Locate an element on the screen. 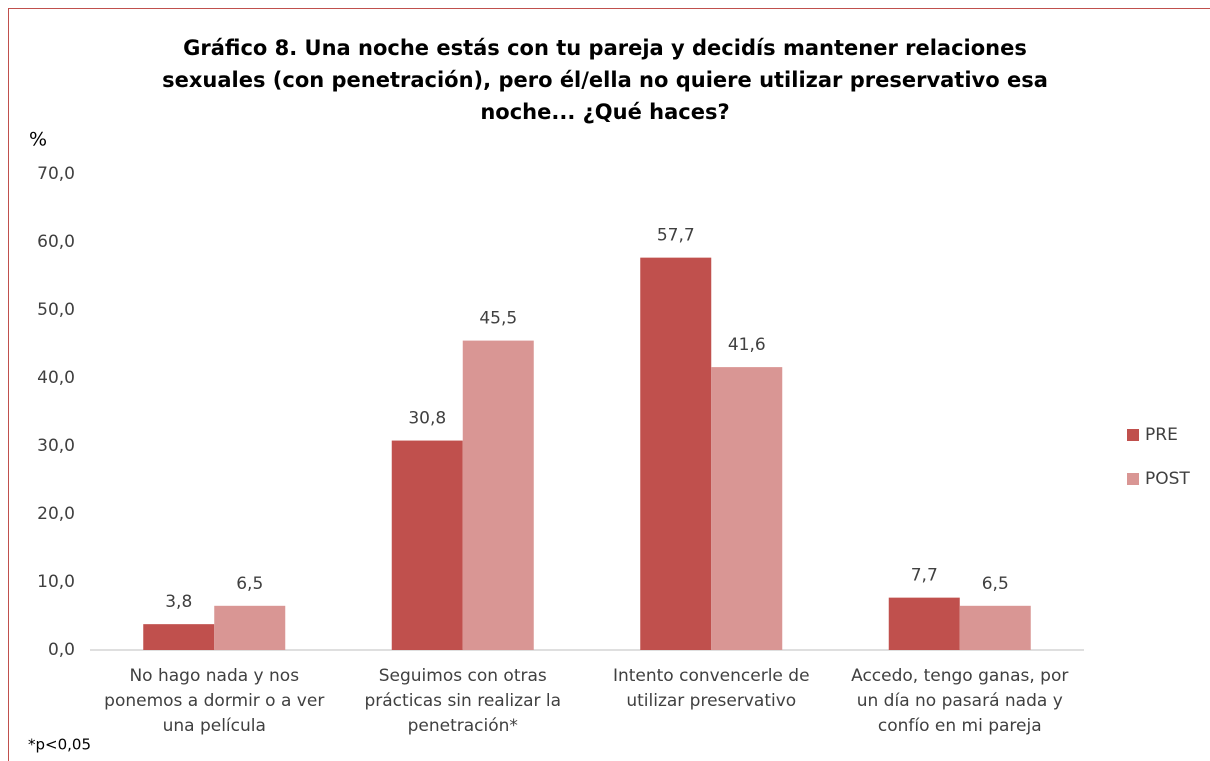  data-label: 57,7 is located at coordinates (676, 236).